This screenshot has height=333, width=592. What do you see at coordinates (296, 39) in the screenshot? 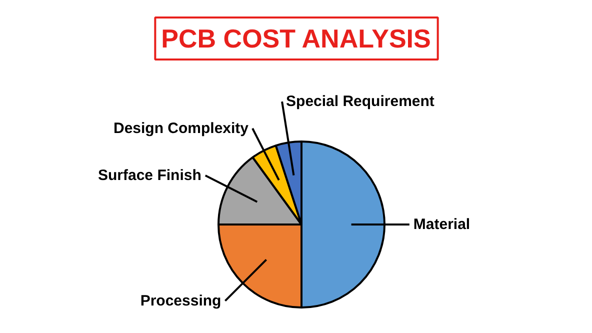
I see `chart-title: PCB COST ANALYSIS` at bounding box center [296, 39].